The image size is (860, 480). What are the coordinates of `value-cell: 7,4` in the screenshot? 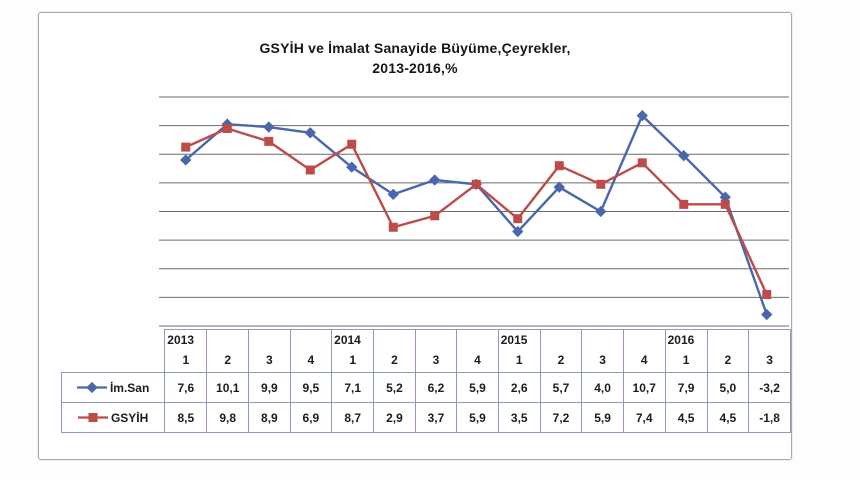 It's located at (644, 417).